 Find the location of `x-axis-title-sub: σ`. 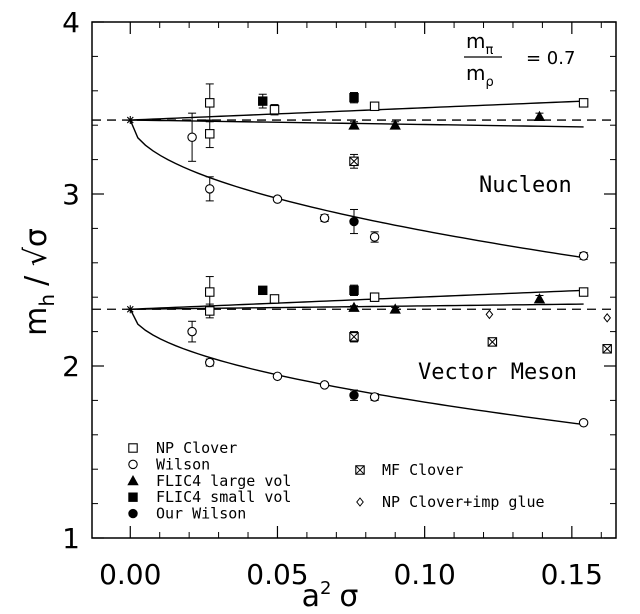

x-axis-title-sub: σ is located at coordinates (348, 596).